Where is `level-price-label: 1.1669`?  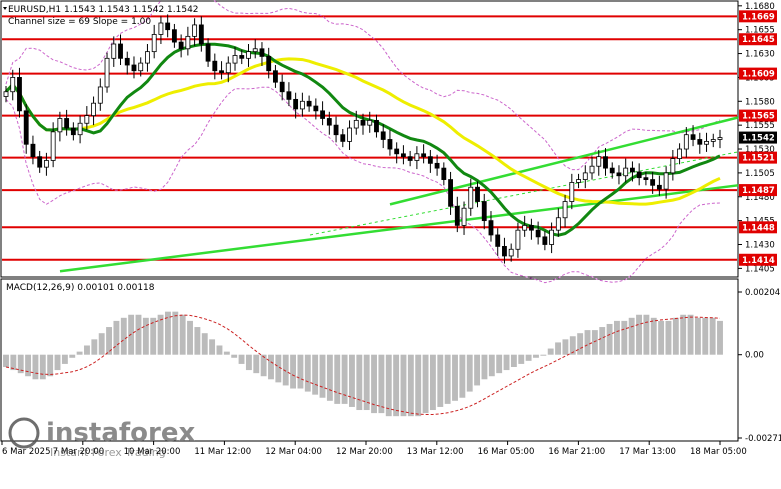 level-price-label: 1.1669 is located at coordinates (758, 17).